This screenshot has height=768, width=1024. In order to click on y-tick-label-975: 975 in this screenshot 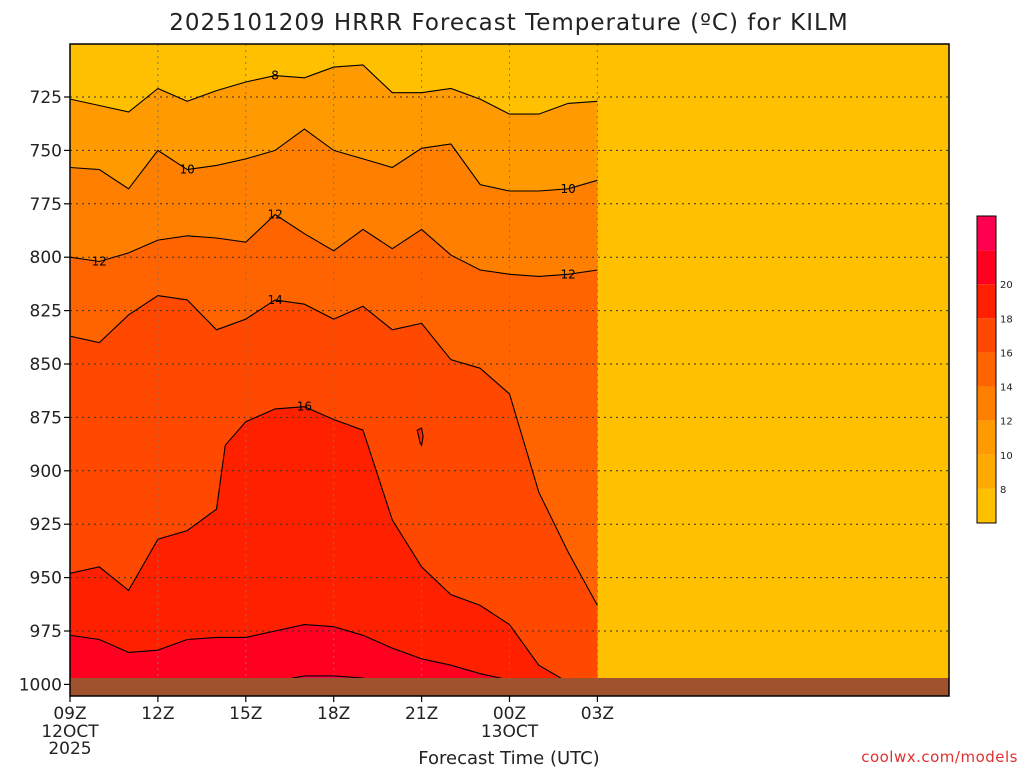, I will do `click(46, 632)`.